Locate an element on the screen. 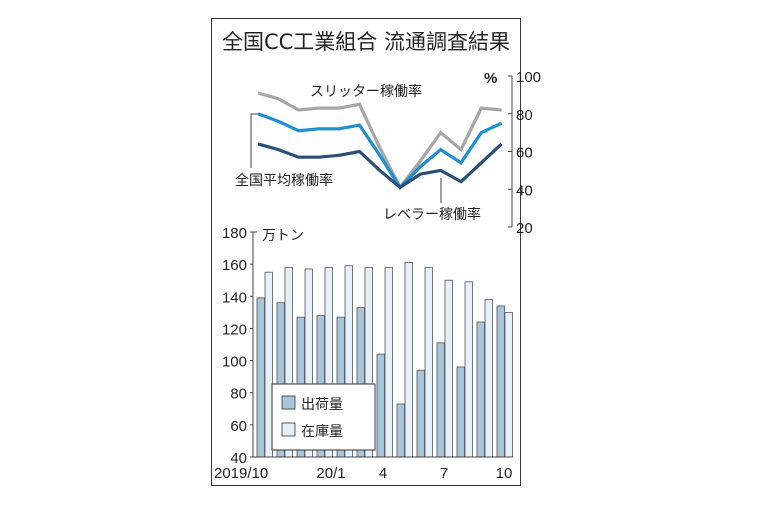 This screenshot has height=512, width=768. legend-box is located at coordinates (323, 417).